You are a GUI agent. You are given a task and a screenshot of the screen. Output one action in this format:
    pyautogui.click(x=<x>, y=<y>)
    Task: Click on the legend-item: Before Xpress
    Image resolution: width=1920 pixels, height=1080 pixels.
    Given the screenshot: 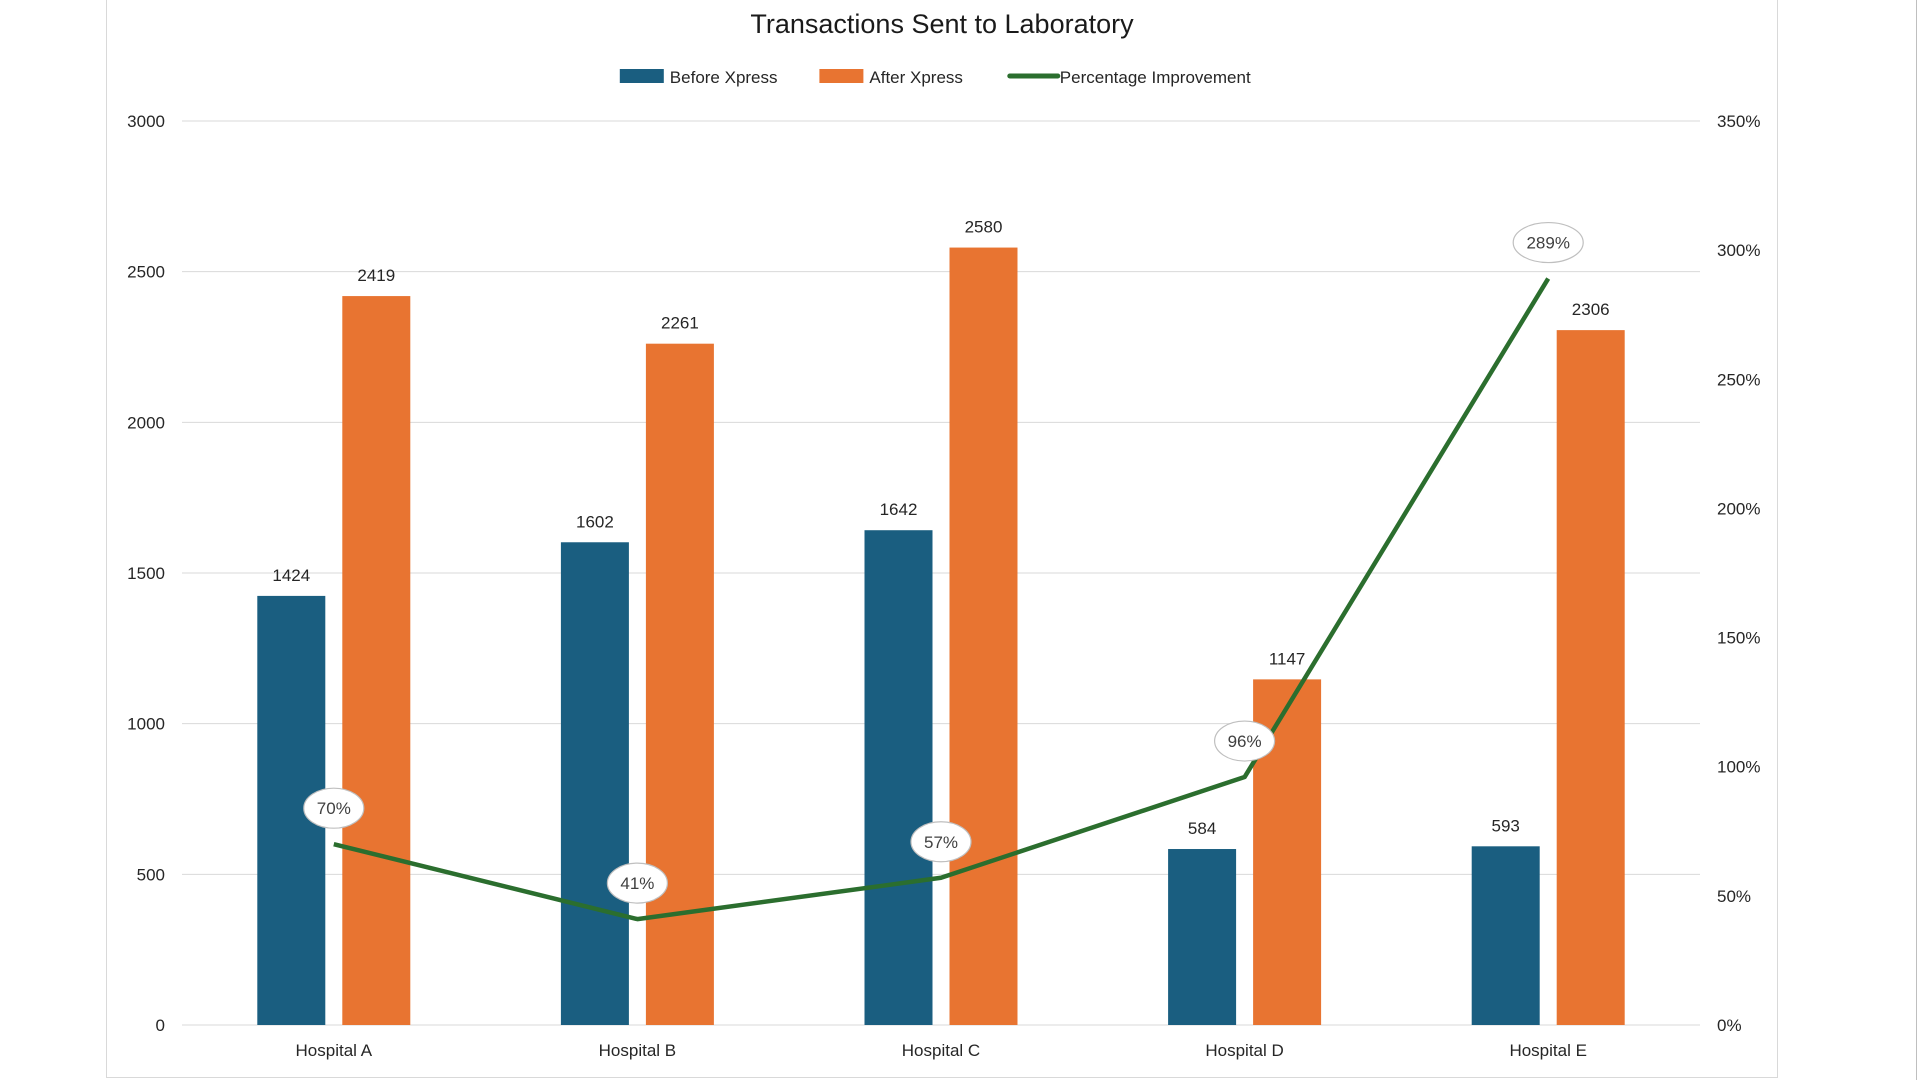 What is the action you would take?
    pyautogui.click(x=698, y=77)
    